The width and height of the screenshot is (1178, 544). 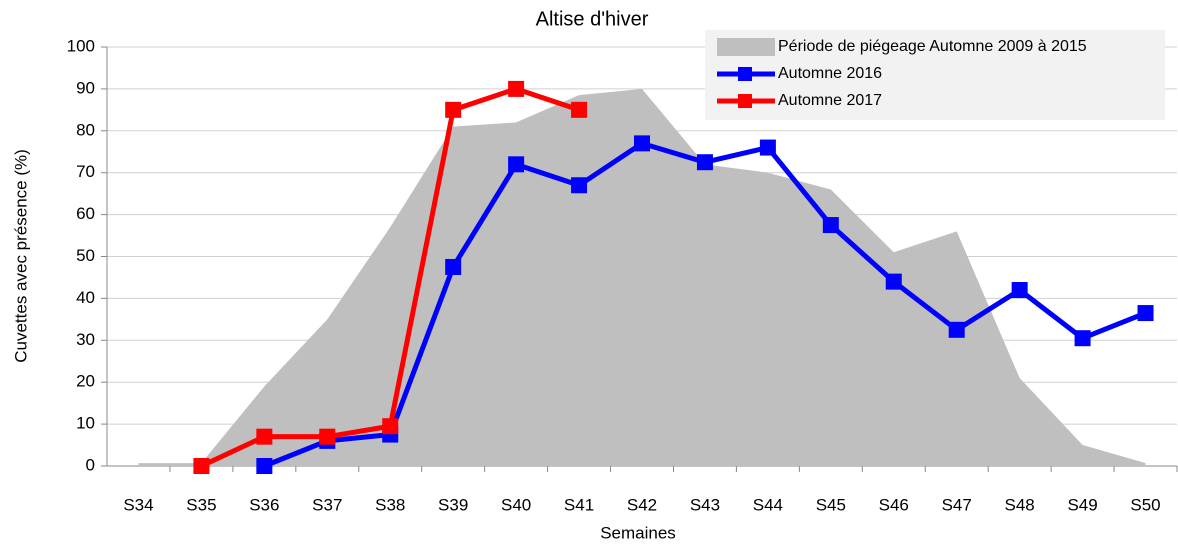 What do you see at coordinates (264, 504) in the screenshot?
I see `x-tick-label: S36` at bounding box center [264, 504].